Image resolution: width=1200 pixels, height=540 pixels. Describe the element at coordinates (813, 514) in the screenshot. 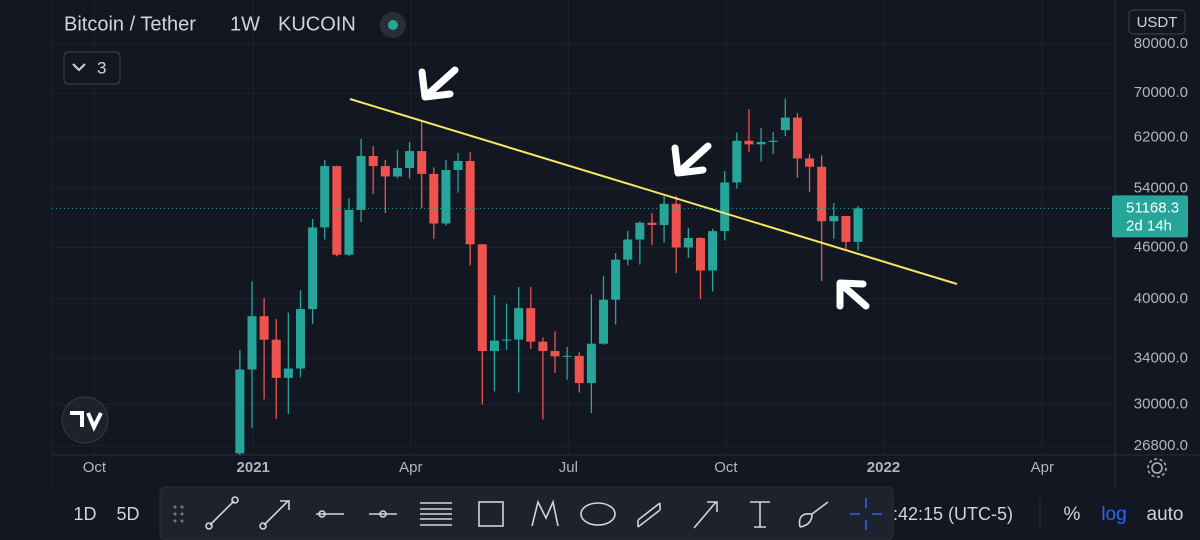

I see `brush-tool` at that location.